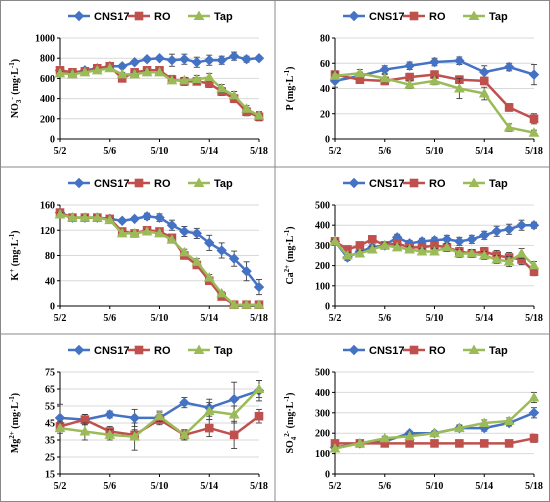 The width and height of the screenshot is (550, 502). What do you see at coordinates (50, 407) in the screenshot?
I see `y-tick-label: 55` at bounding box center [50, 407].